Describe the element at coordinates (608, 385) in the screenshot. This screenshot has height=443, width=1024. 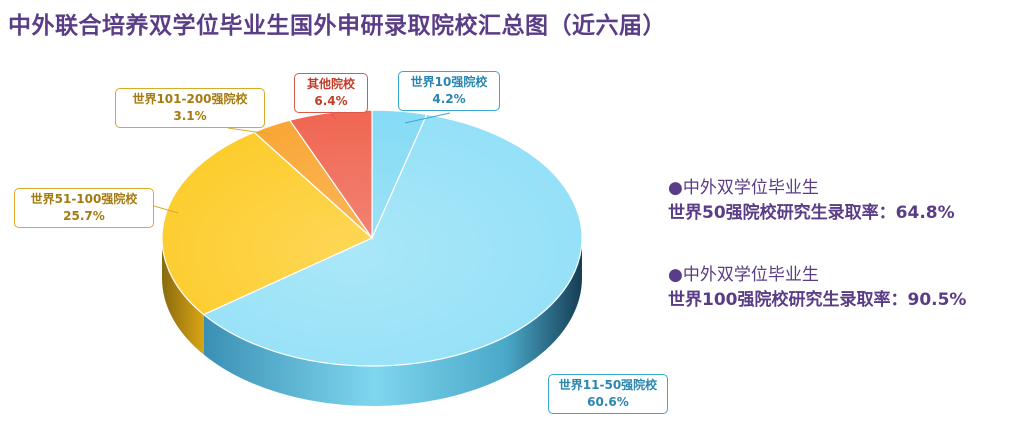
I see `callout-label: 世界11-50强院校` at that location.